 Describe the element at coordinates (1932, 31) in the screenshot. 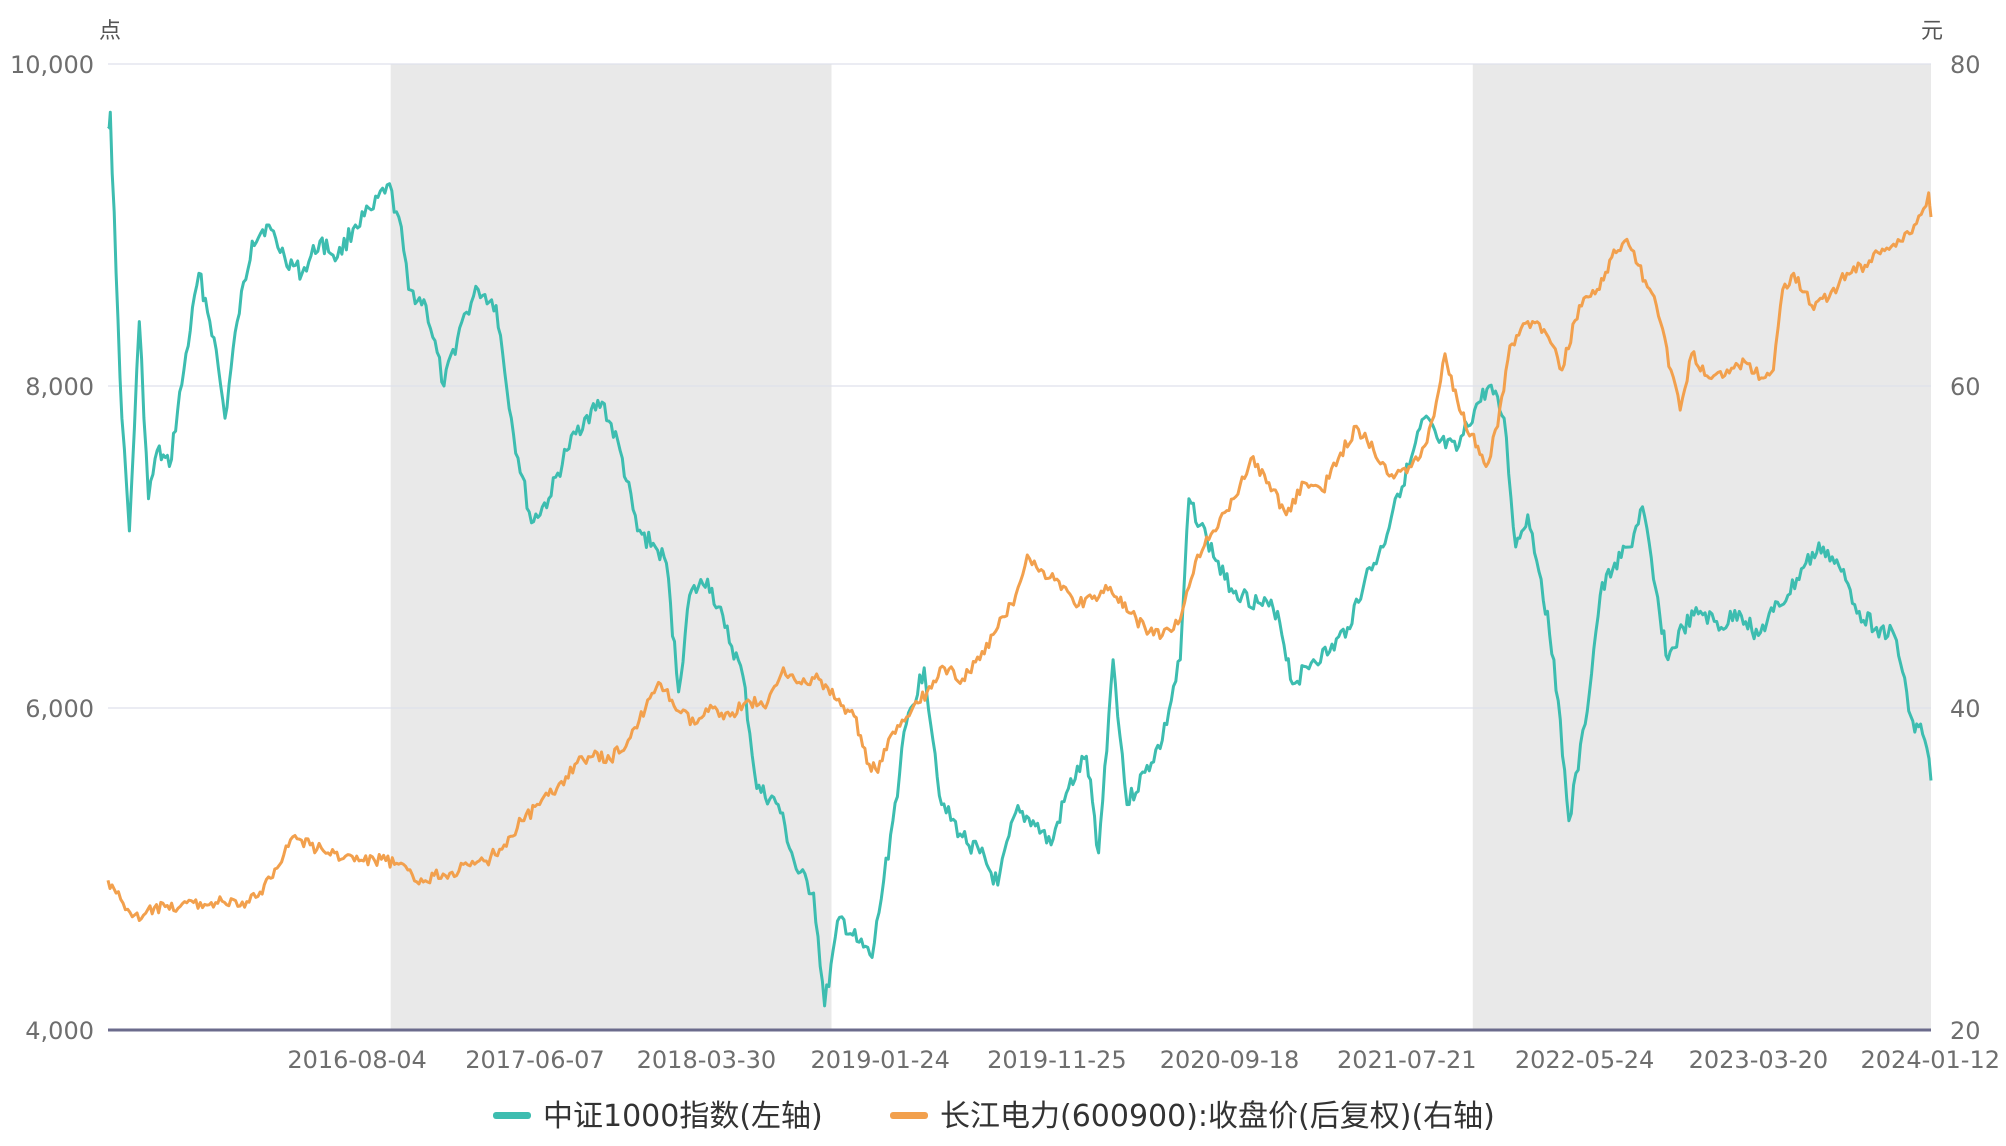

I see `right-axis-unit: 元` at that location.